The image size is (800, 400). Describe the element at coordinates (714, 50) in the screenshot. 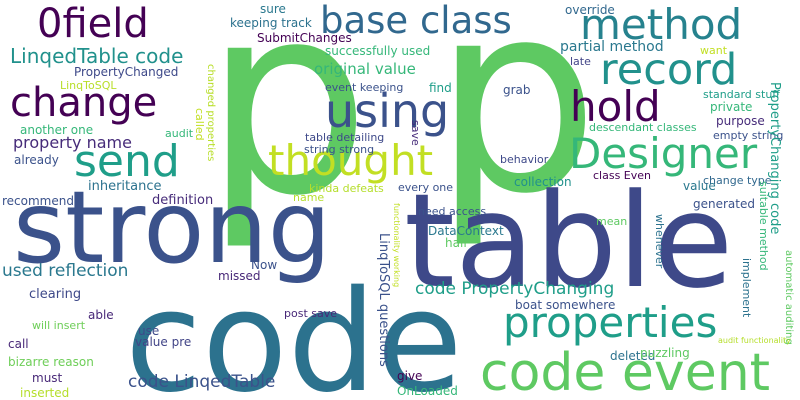

I see `word: want` at that location.